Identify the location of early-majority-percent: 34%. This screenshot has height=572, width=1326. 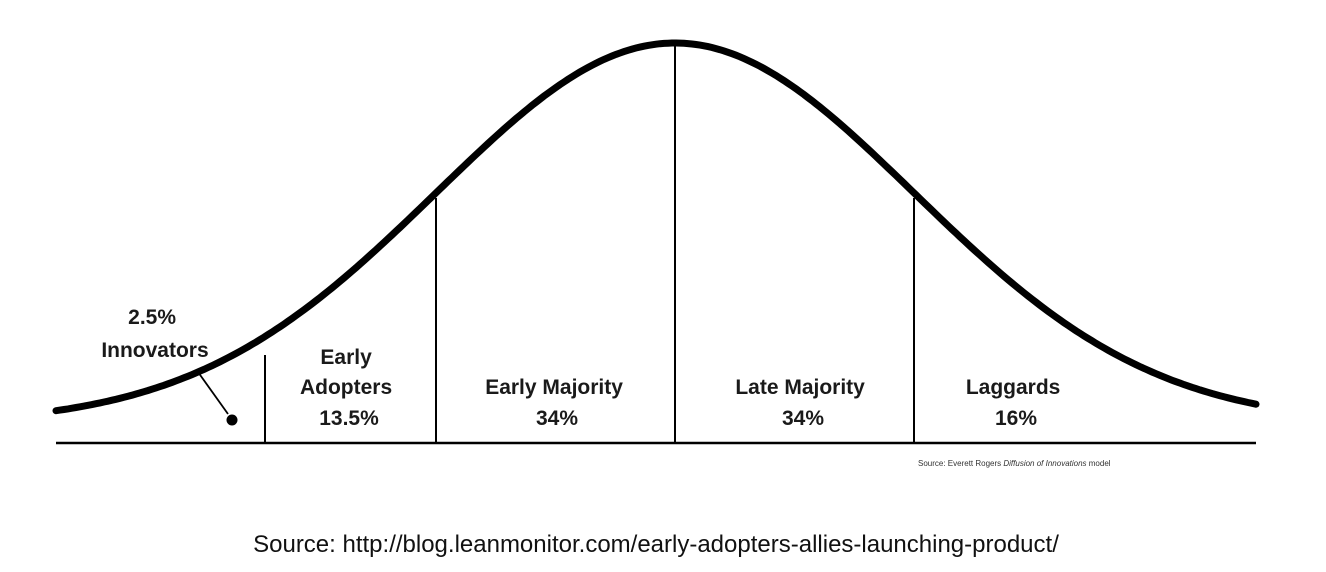
(557, 418).